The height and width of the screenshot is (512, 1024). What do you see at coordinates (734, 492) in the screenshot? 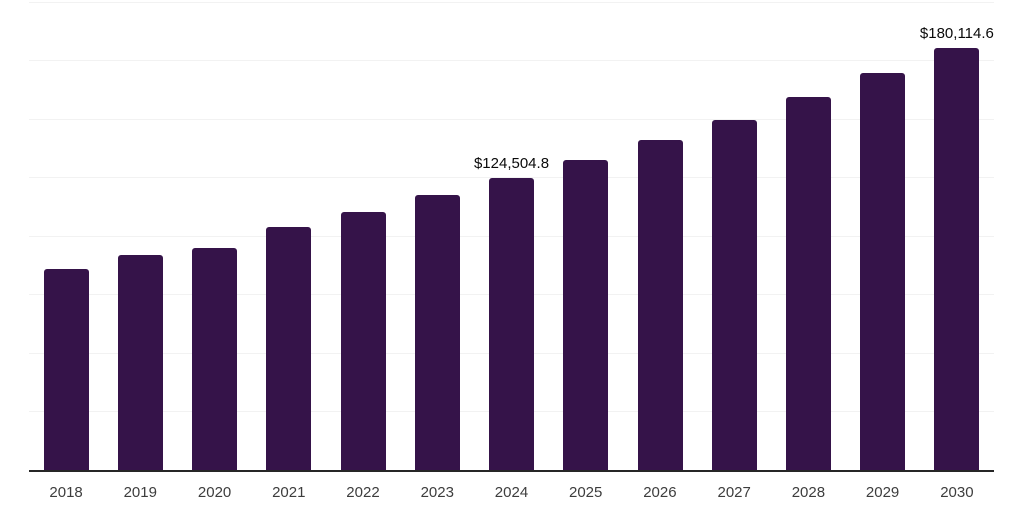
I see `x-tick-label-2027: 2027` at bounding box center [734, 492].